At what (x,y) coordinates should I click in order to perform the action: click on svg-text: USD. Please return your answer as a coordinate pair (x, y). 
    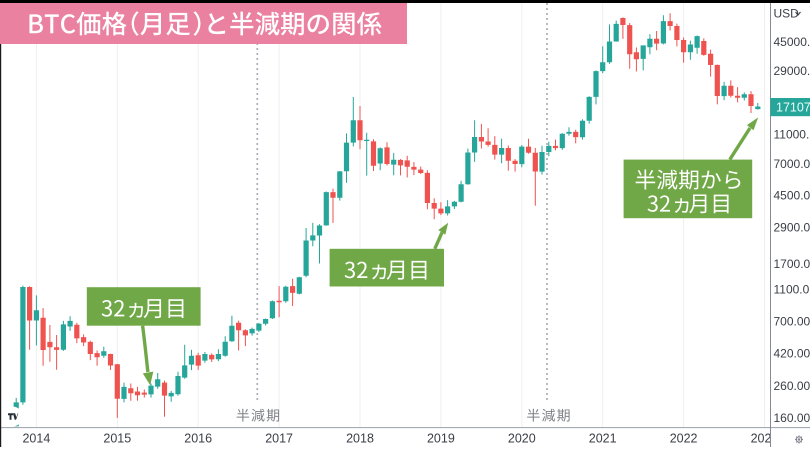
    Looking at the image, I should click on (787, 14).